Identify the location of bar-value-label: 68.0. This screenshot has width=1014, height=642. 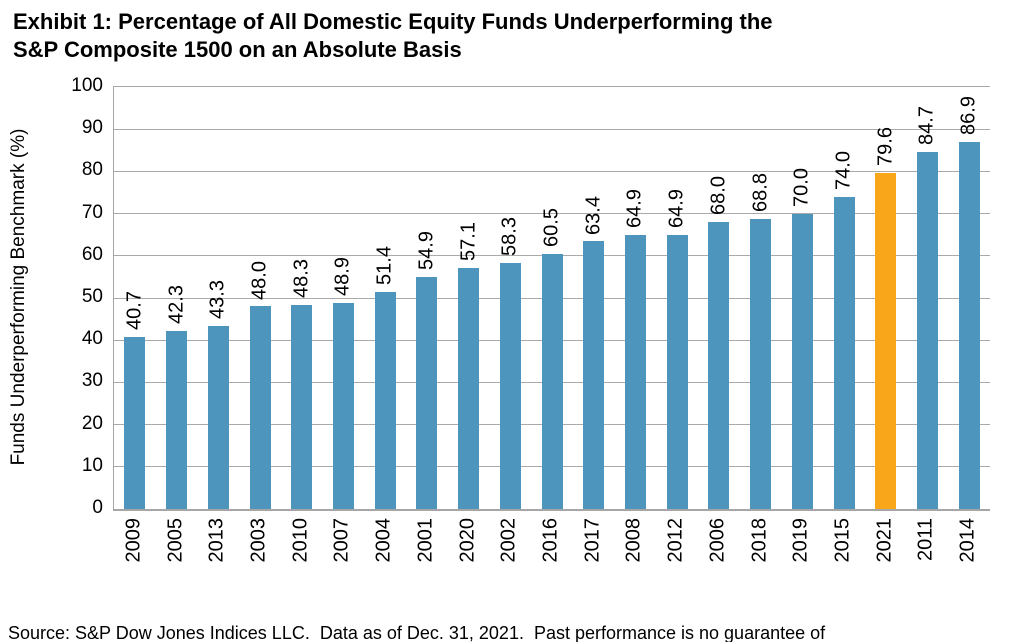
(718, 196).